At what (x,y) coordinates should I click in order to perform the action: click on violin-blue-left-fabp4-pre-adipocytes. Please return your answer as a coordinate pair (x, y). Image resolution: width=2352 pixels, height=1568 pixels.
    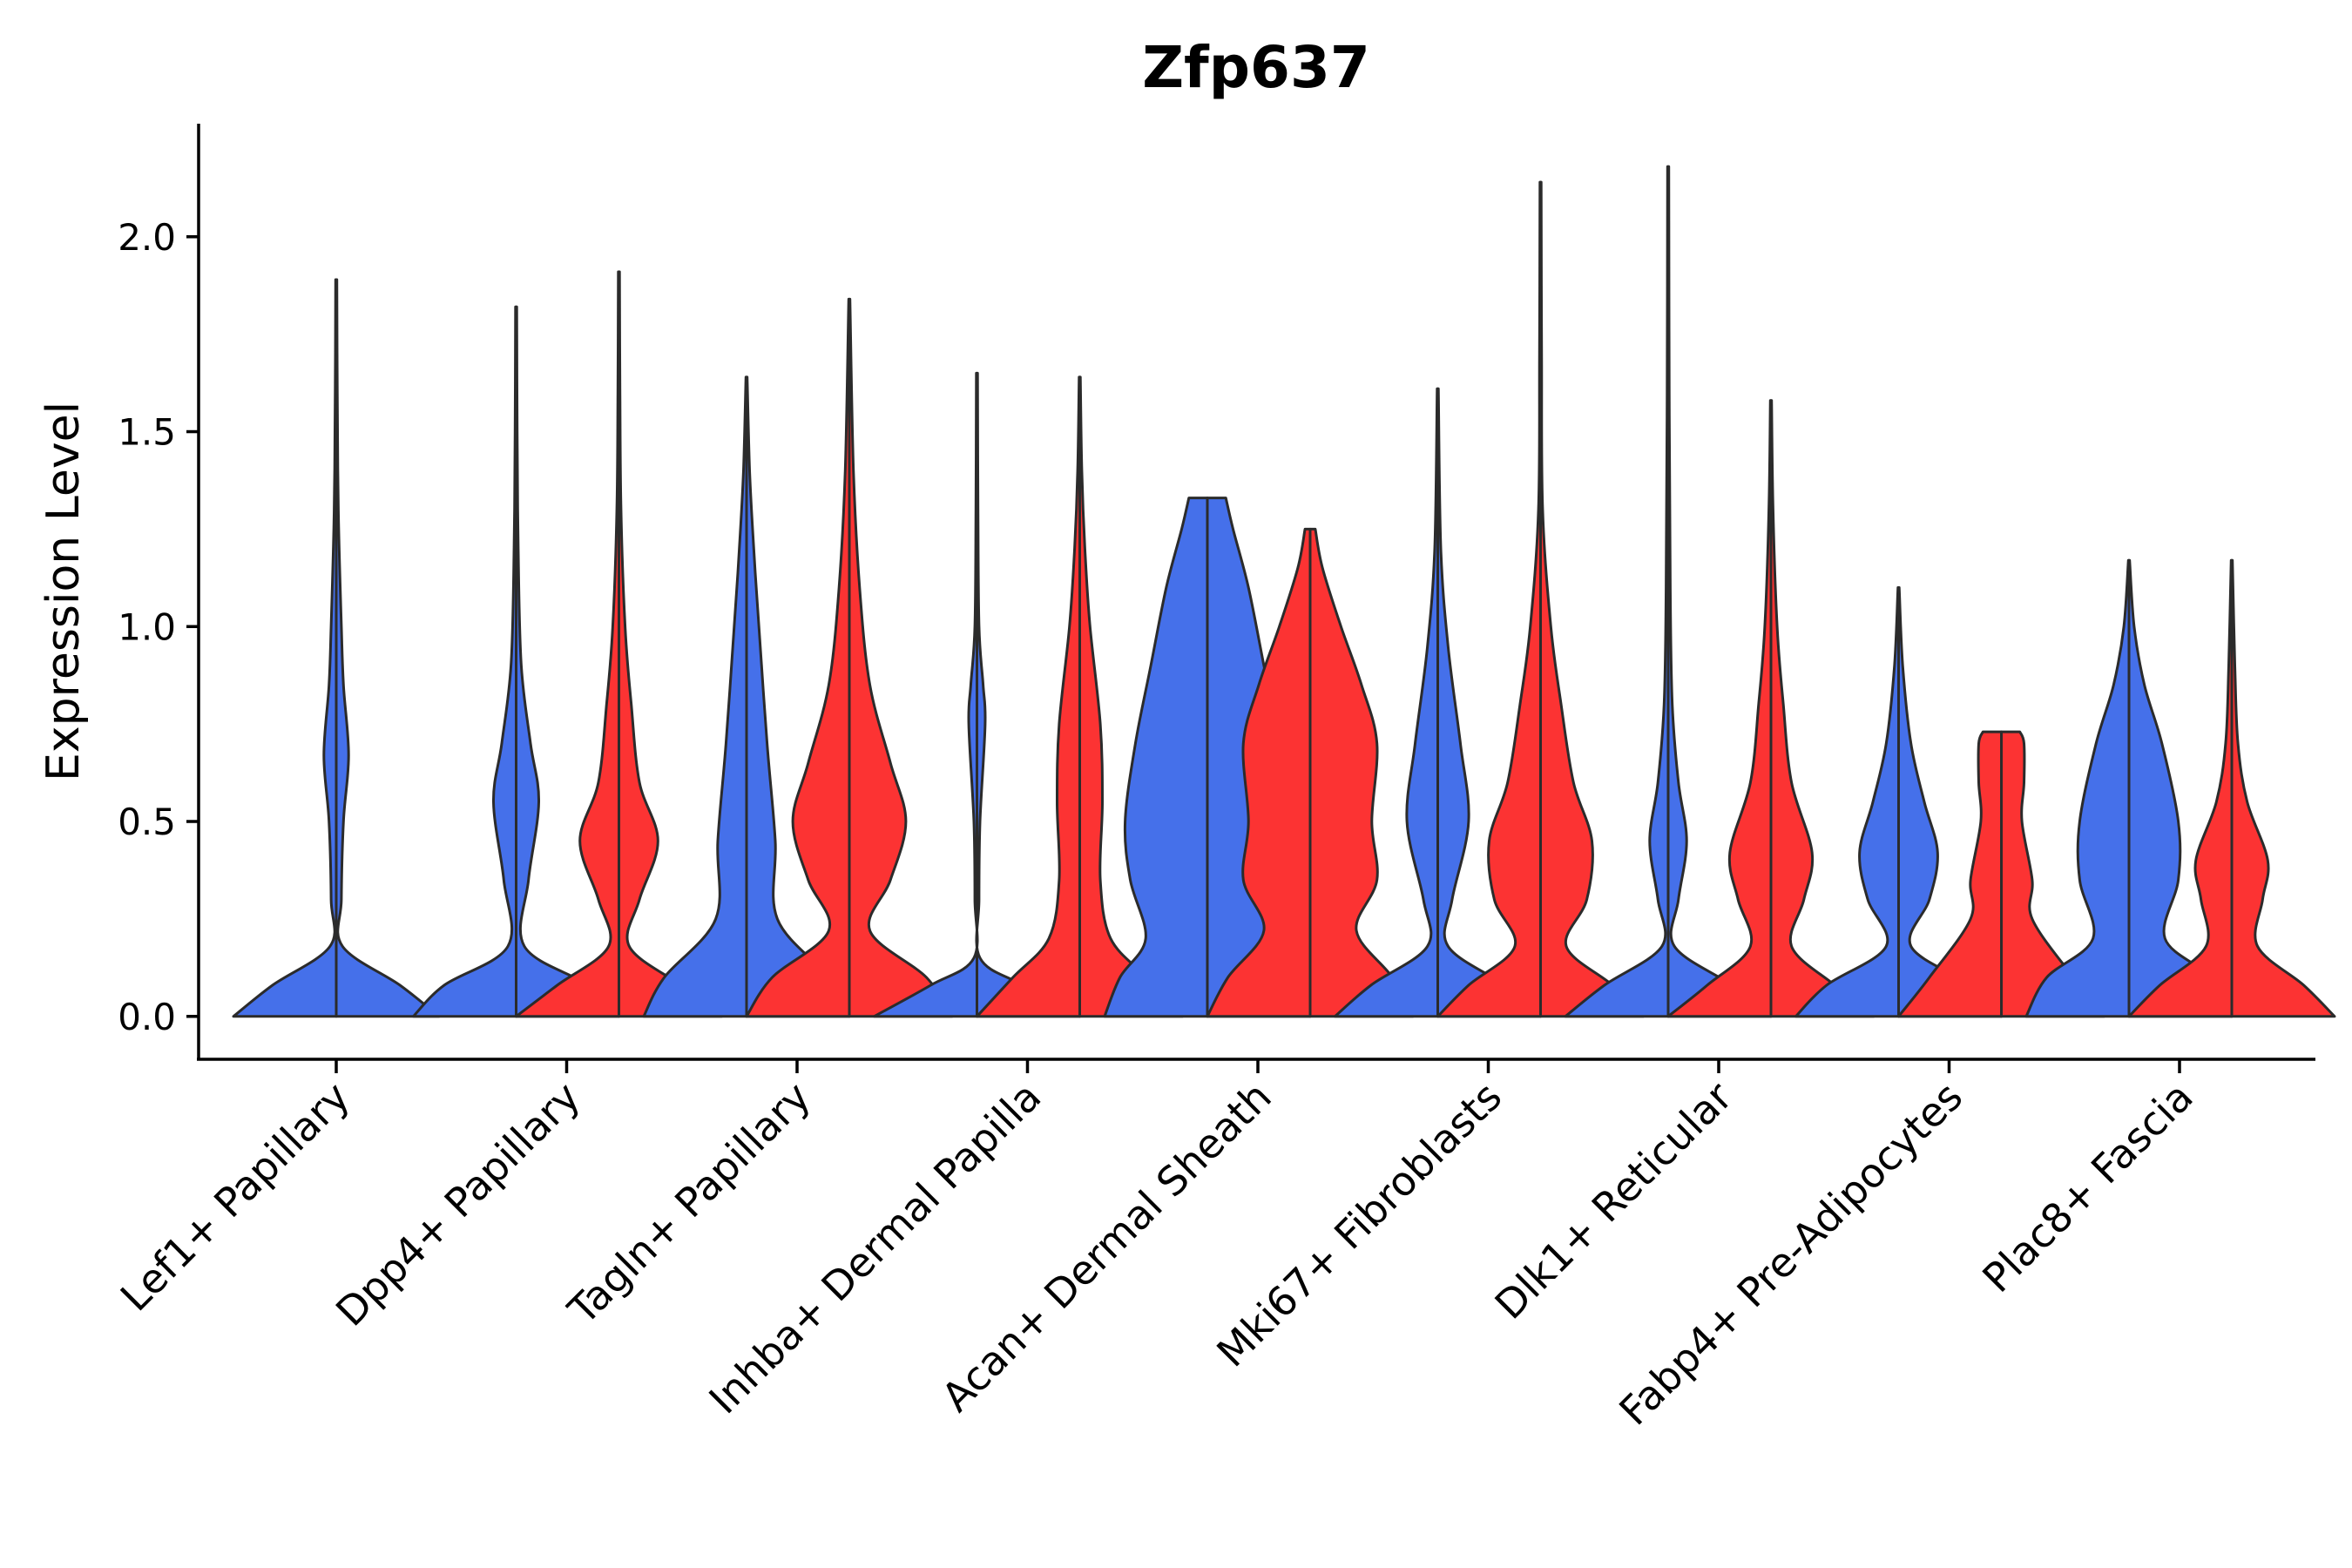
    Looking at the image, I should click on (1847, 802).